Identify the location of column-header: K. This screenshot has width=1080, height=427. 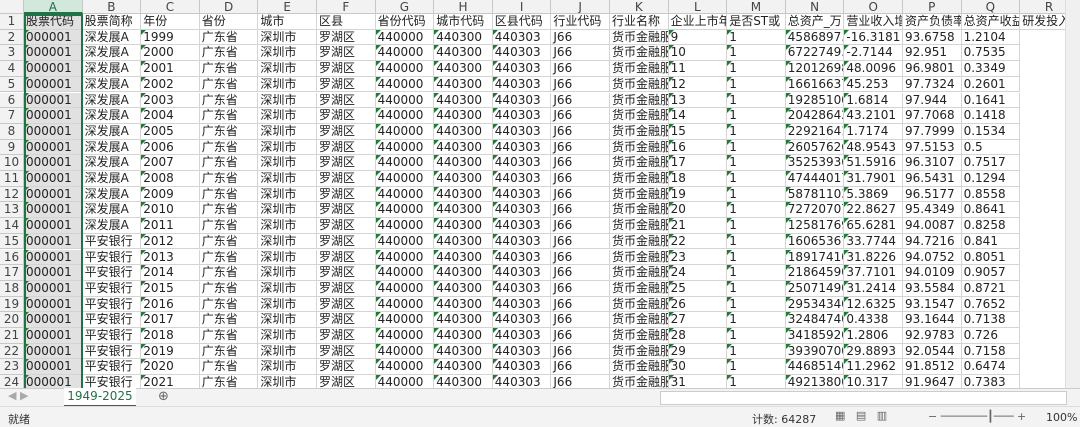
(639, 7).